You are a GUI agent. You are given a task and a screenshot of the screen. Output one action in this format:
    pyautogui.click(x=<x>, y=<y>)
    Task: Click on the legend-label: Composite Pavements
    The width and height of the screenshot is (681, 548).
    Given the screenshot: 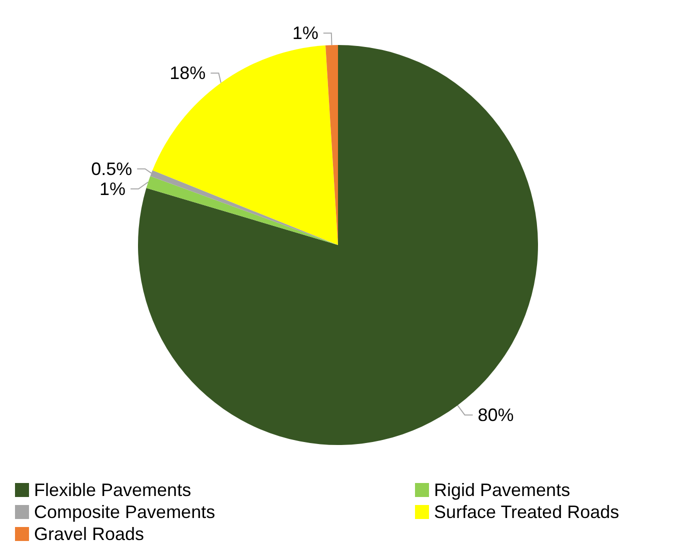 What is the action you would take?
    pyautogui.click(x=125, y=512)
    